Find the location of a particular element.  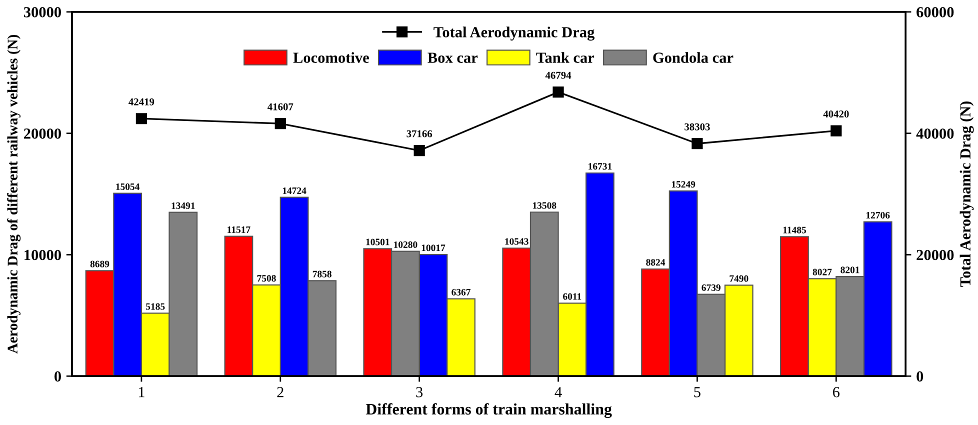

data-label: 5185 is located at coordinates (155, 306).